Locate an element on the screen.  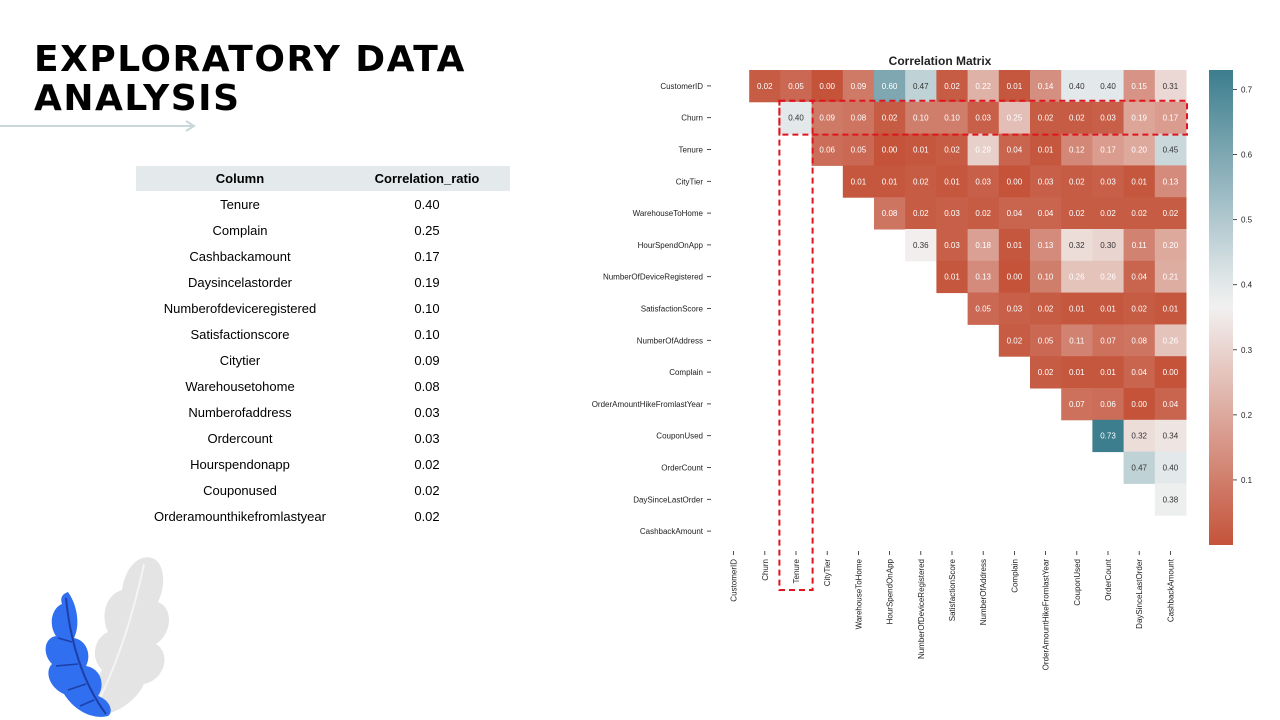
heatmap-value-label: 0.25 is located at coordinates (1015, 118).